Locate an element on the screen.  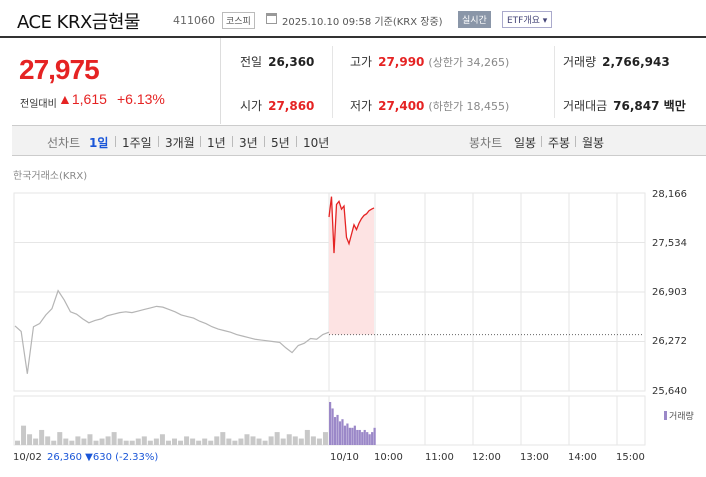
series-line-today is located at coordinates (351, 225).